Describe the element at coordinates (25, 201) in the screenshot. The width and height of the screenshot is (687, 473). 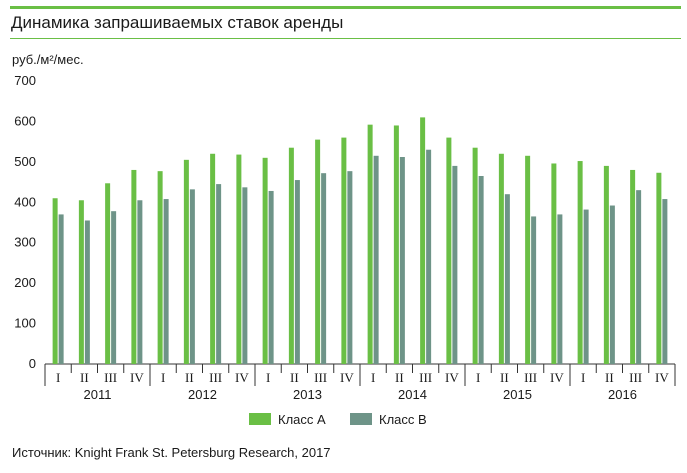
I see `y-tick-label: 400` at that location.